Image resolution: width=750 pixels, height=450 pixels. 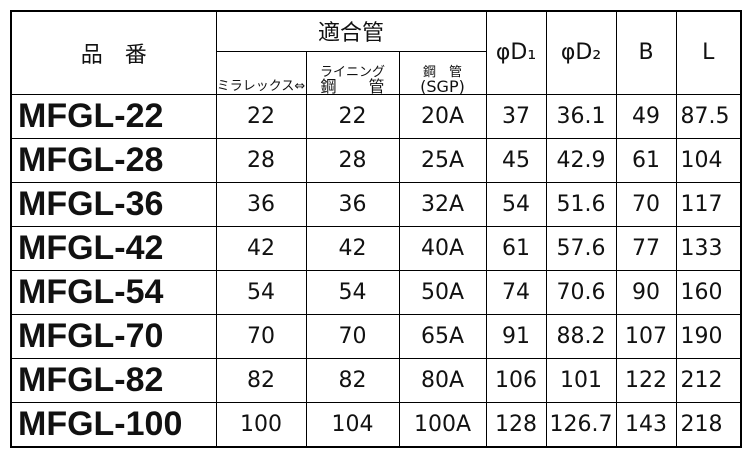 What do you see at coordinates (113, 380) in the screenshot?
I see `part-number-cell: MFGL-82` at bounding box center [113, 380].